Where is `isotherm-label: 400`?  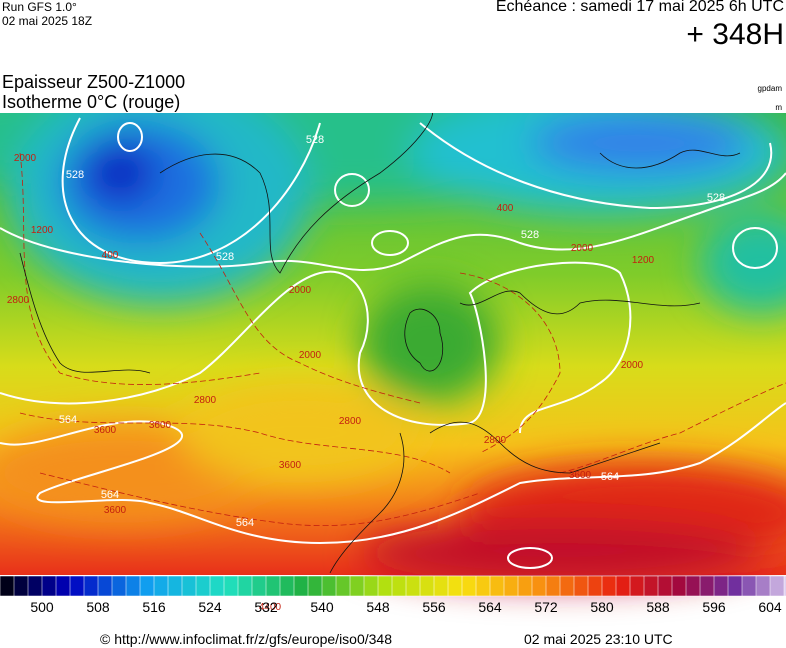
isotherm-label: 400 is located at coordinates (110, 255).